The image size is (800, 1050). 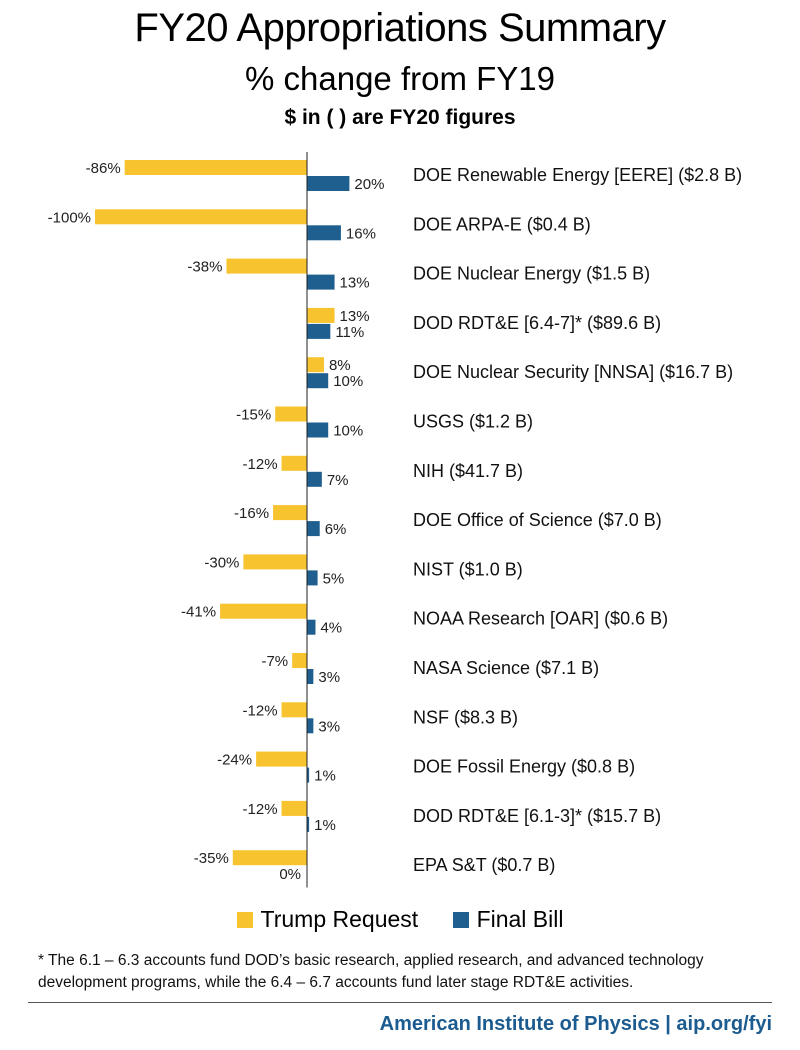 I want to click on data-label-final: 6%, so click(x=336, y=529).